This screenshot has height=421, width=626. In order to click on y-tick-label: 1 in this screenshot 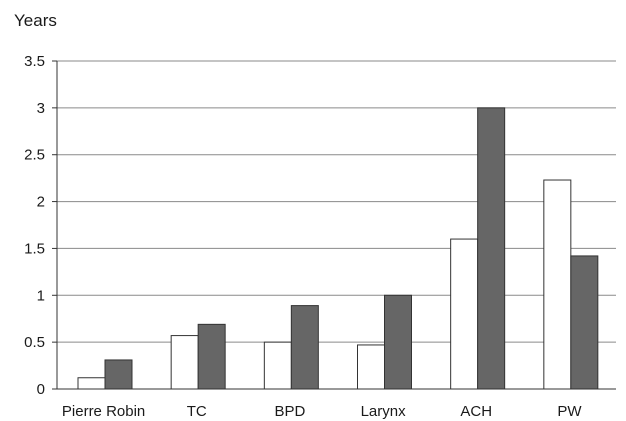, I will do `click(41, 295)`.